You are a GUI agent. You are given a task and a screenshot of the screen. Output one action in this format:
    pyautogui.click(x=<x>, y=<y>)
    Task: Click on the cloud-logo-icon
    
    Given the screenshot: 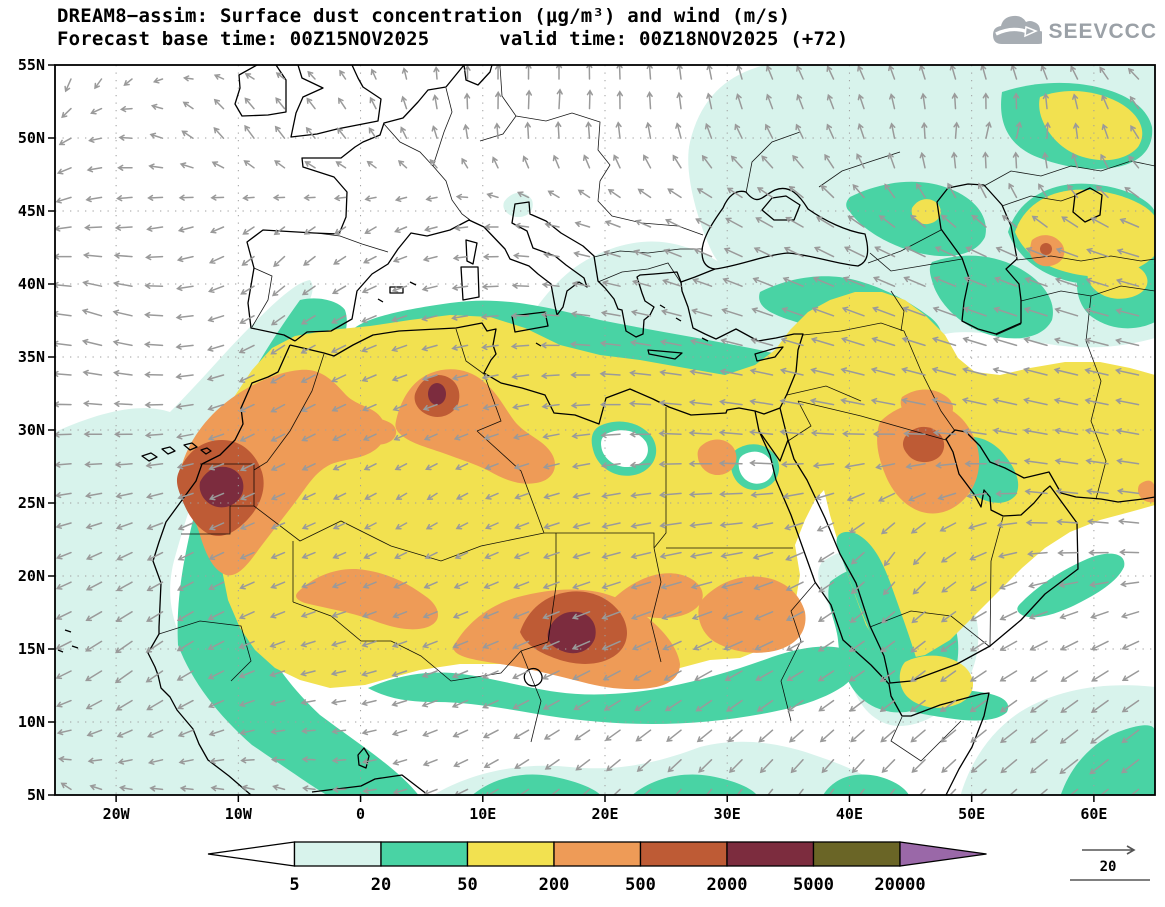 What is the action you would take?
    pyautogui.click(x=1018, y=29)
    